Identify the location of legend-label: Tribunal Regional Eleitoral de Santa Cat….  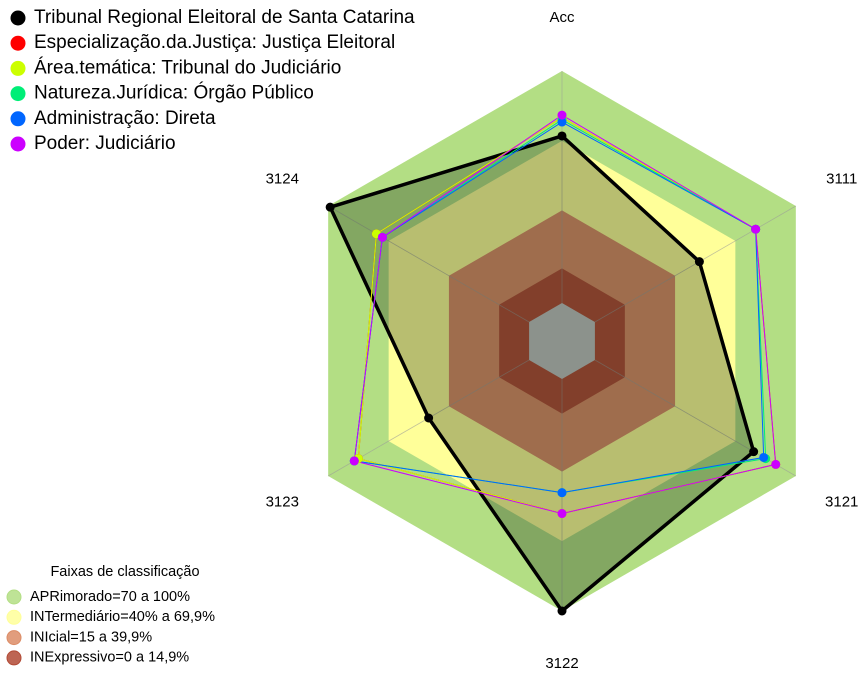
(224, 17).